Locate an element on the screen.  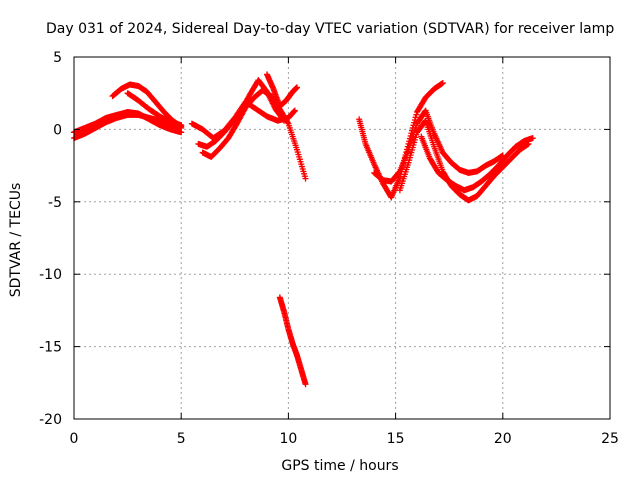
x-tick-label: 25 is located at coordinates (610, 439).